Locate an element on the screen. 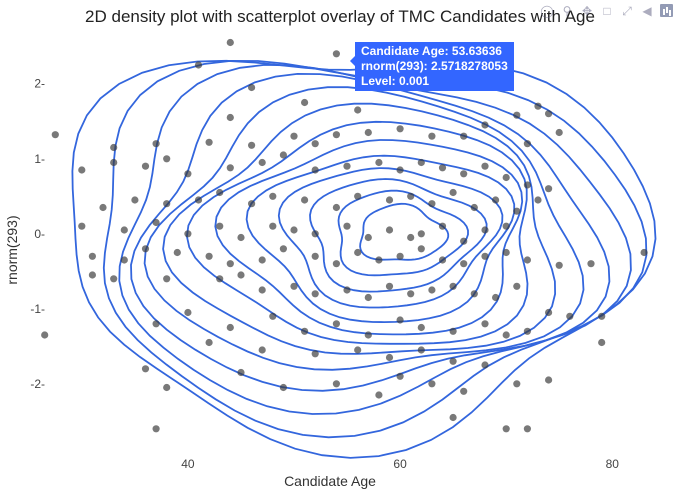 This screenshot has width=679, height=490. box-select-icon: □ is located at coordinates (607, 11).